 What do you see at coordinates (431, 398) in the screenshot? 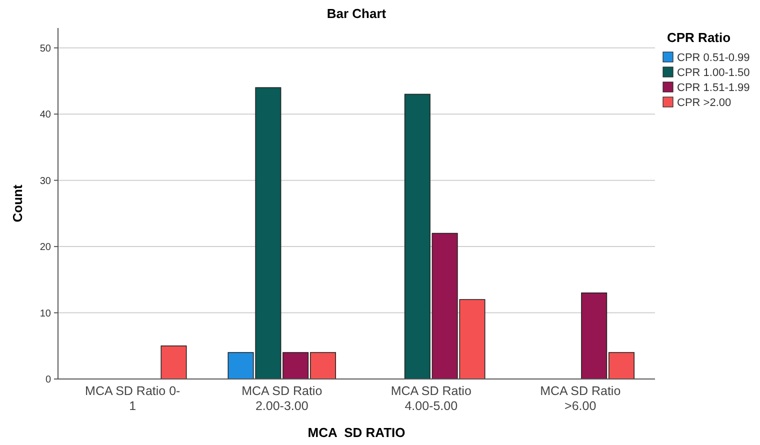
I see `x-tick-label: MCA SD Ratio 4.00-5.00` at bounding box center [431, 398].